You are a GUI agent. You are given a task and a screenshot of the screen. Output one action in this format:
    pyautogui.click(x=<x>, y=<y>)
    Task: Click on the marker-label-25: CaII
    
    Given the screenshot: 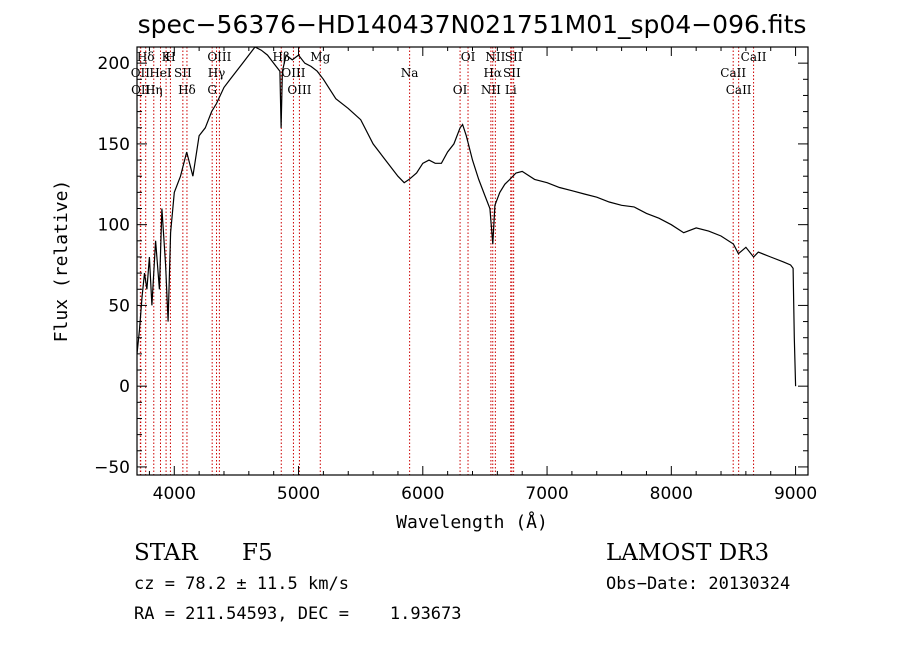 What is the action you would take?
    pyautogui.click(x=733, y=73)
    